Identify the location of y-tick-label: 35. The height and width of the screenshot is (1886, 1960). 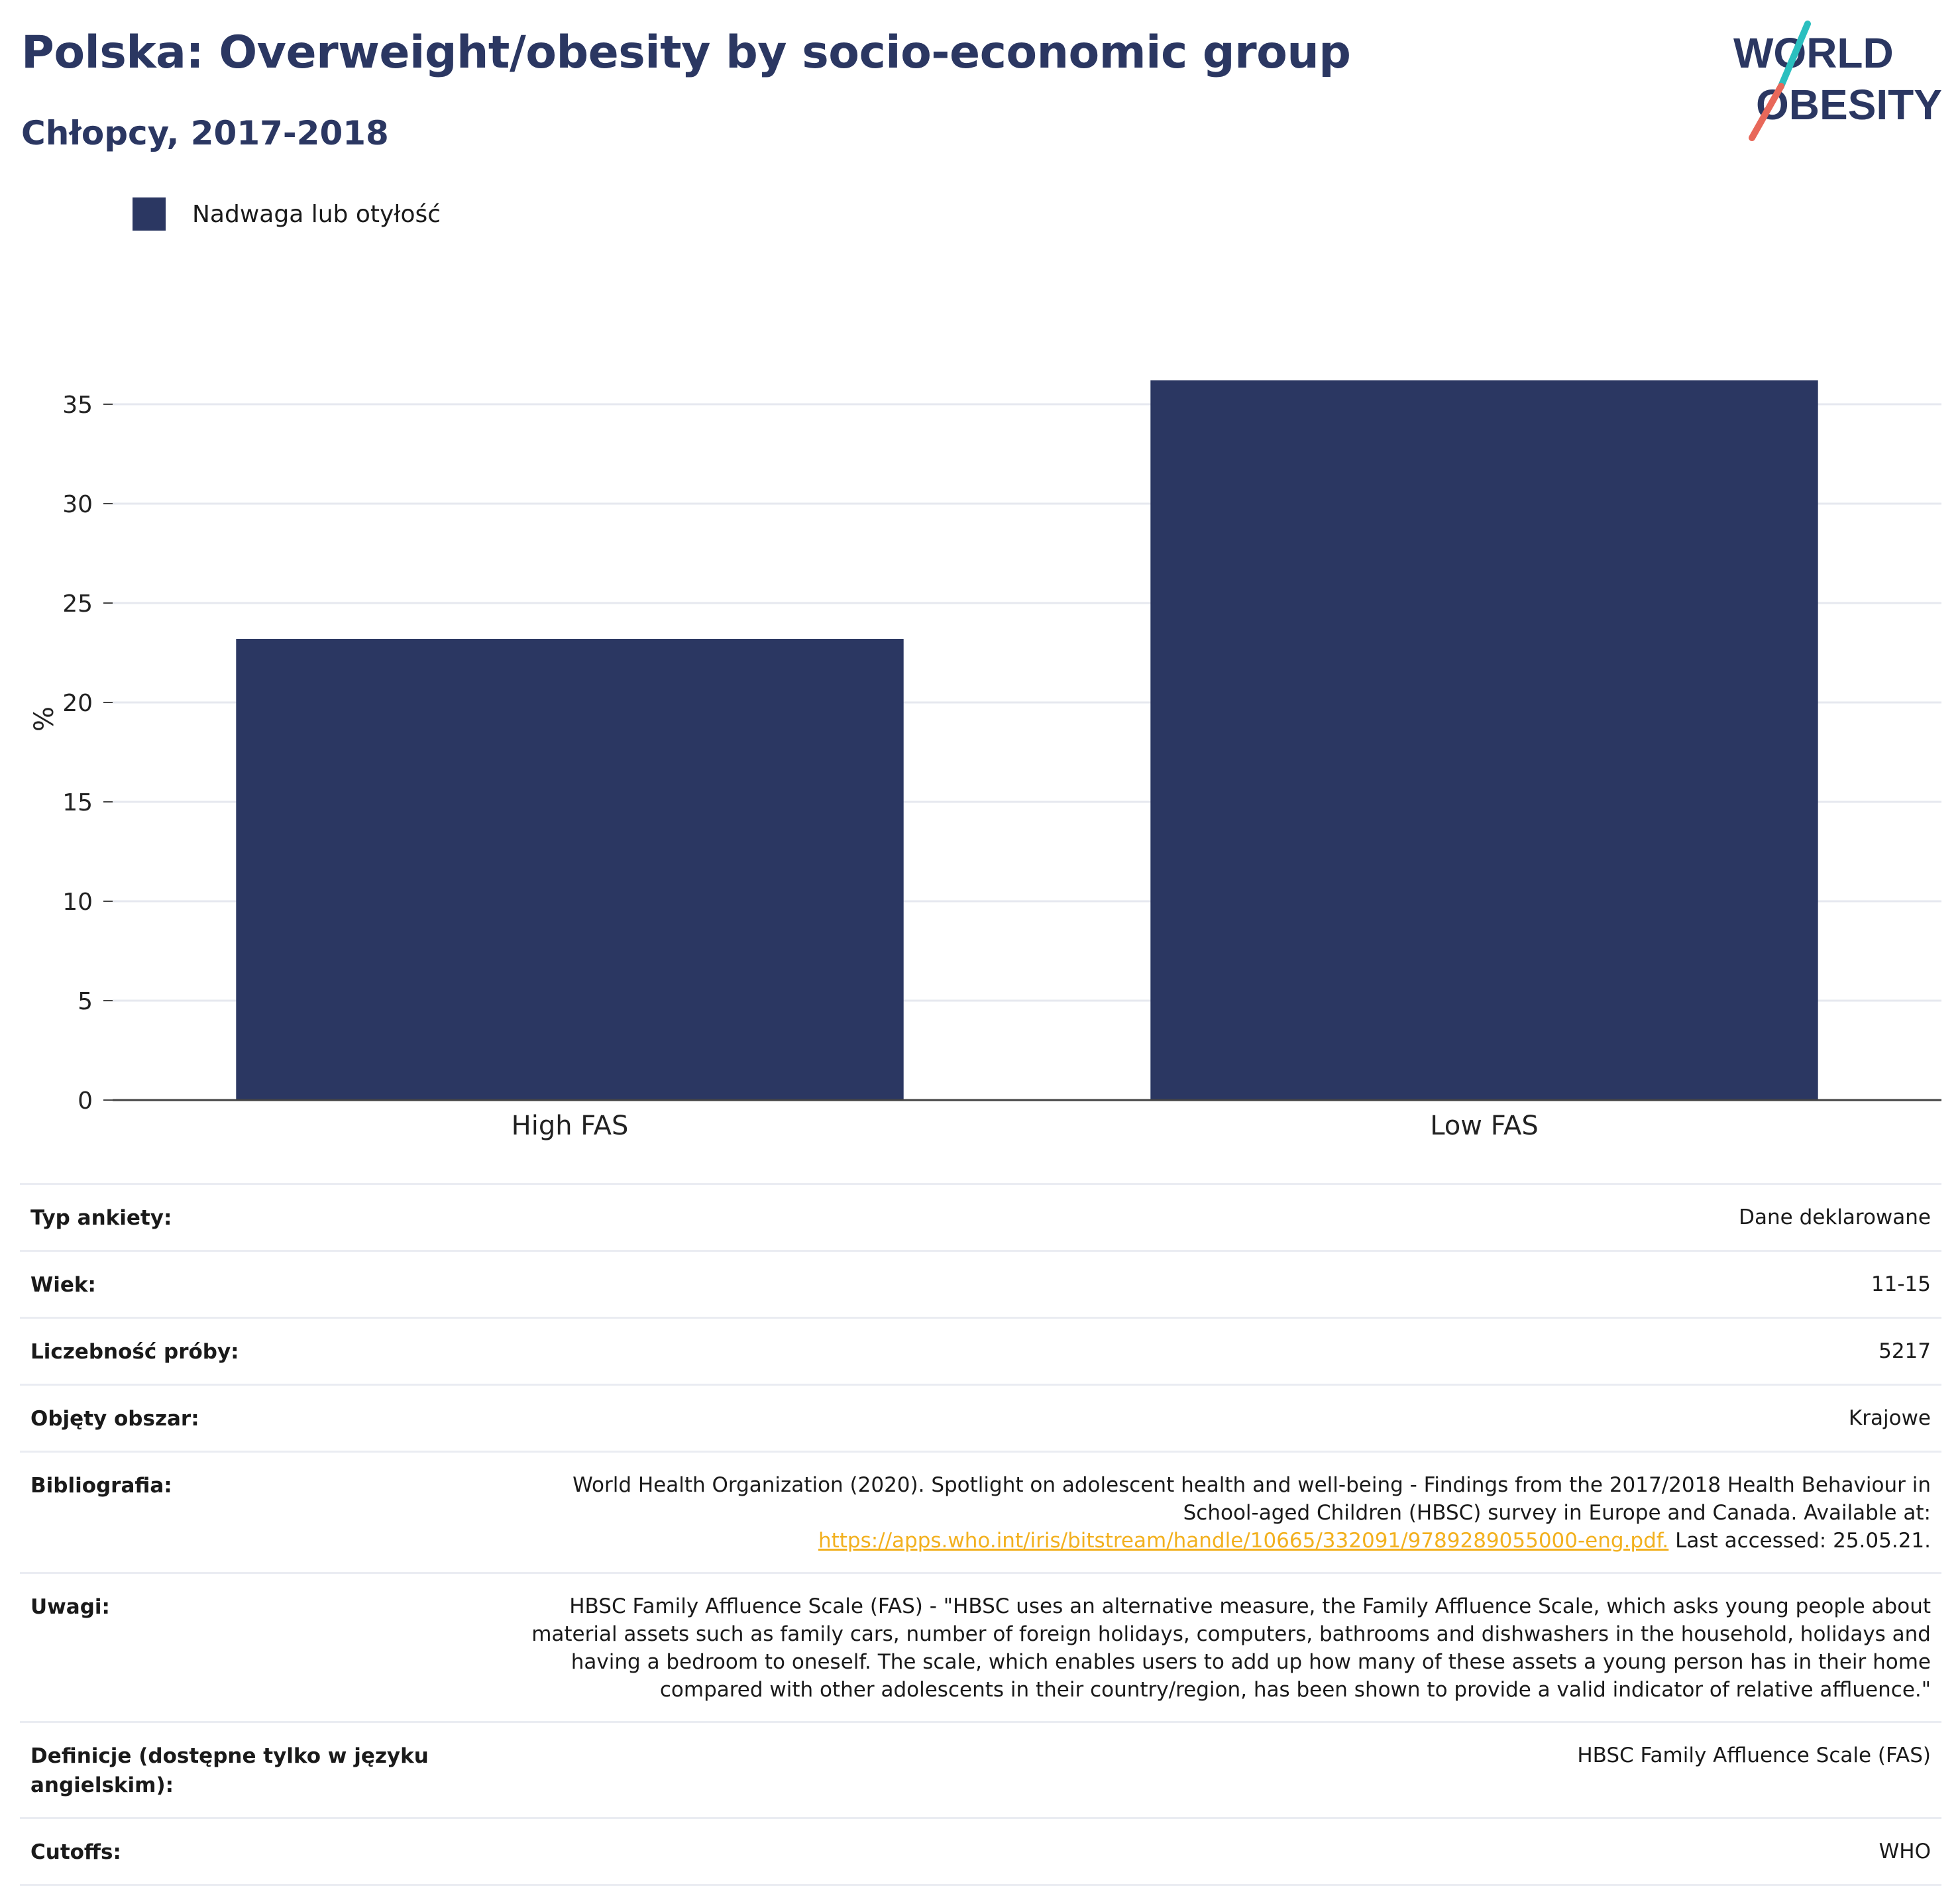
(77, 405).